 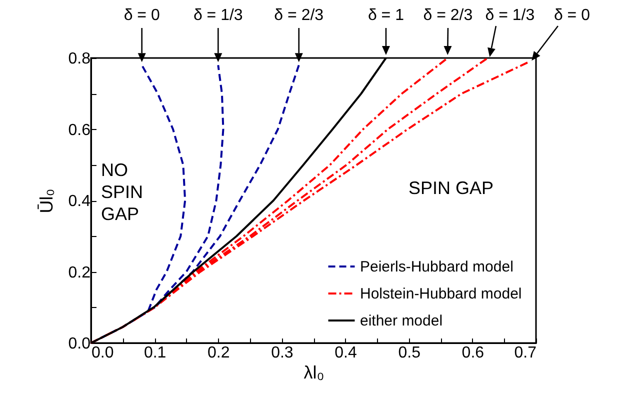 What do you see at coordinates (122, 192) in the screenshot?
I see `annotation: NO SPIN GAP` at bounding box center [122, 192].